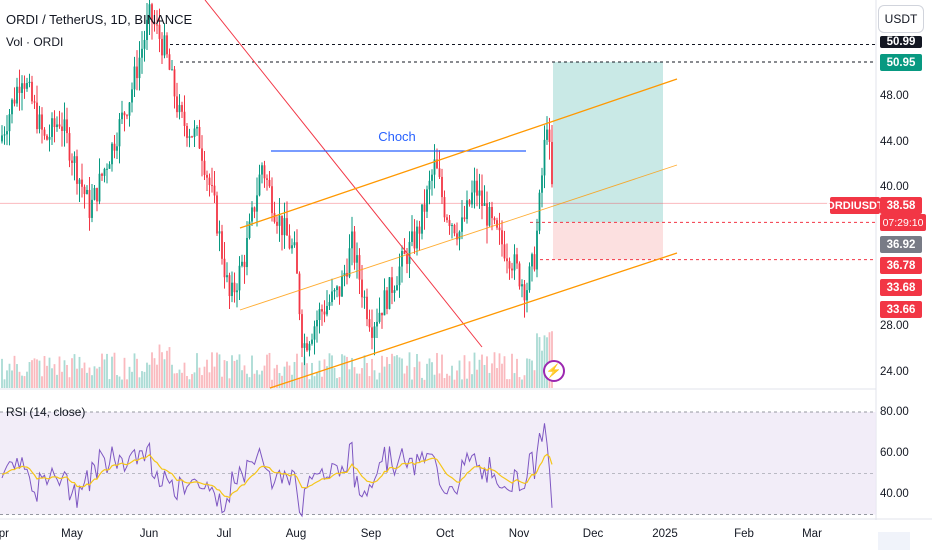 The width and height of the screenshot is (932, 550). Describe the element at coordinates (901, 309) in the screenshot. I see `level-tag: 33.66` at that location.